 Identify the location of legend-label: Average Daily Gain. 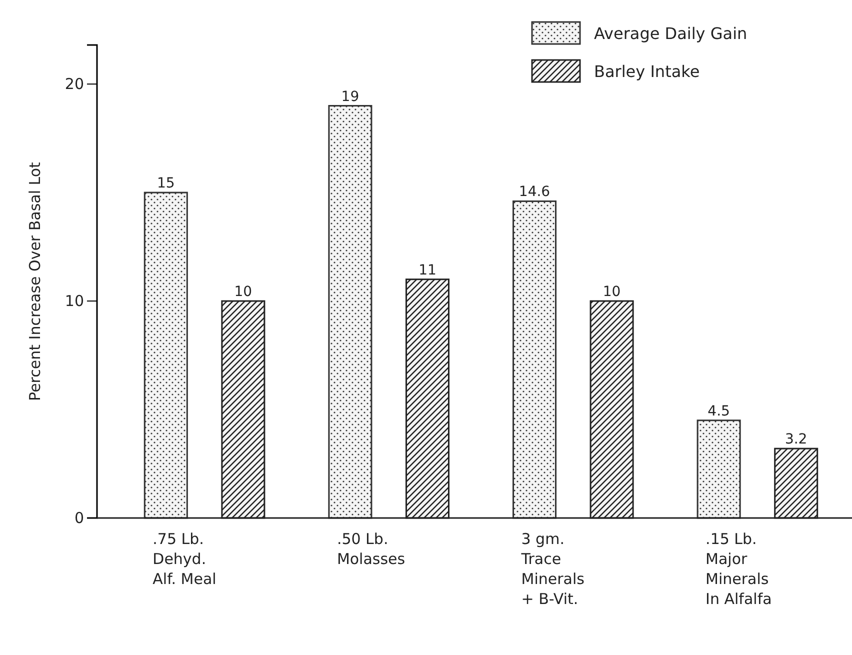
(671, 33).